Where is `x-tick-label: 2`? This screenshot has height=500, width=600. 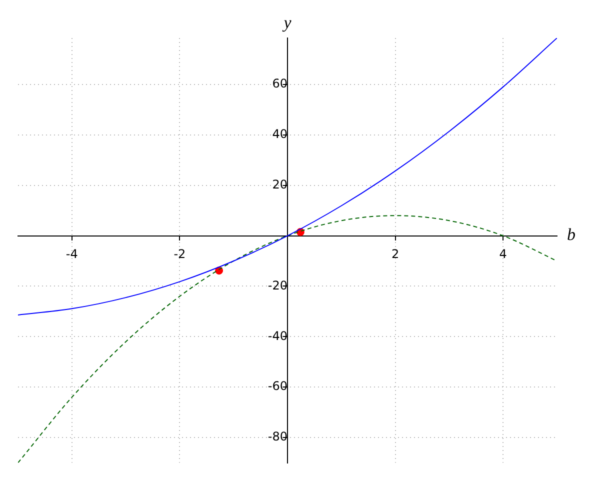
x-tick-label: 2 is located at coordinates (395, 254).